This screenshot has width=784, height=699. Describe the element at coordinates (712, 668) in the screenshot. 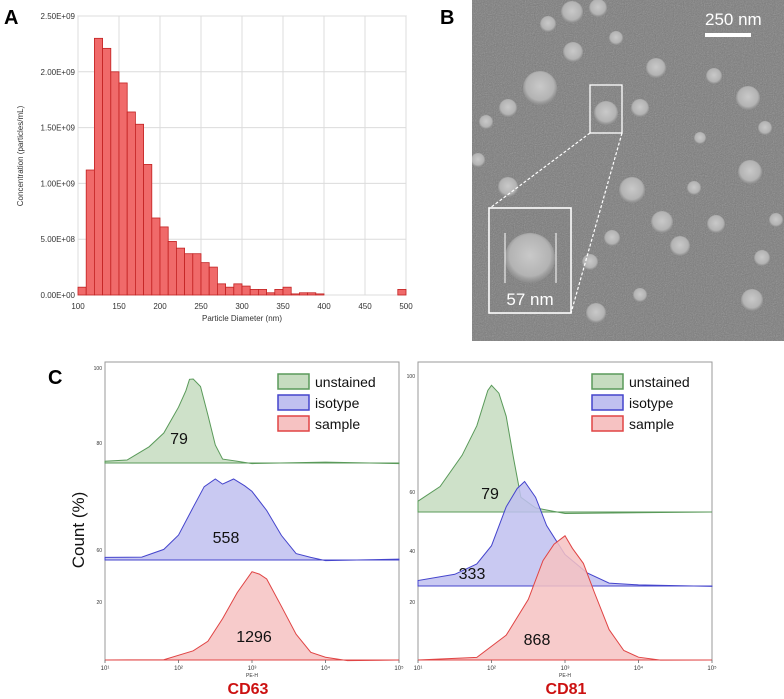

I see `x-tick-label: 10⁵` at that location.